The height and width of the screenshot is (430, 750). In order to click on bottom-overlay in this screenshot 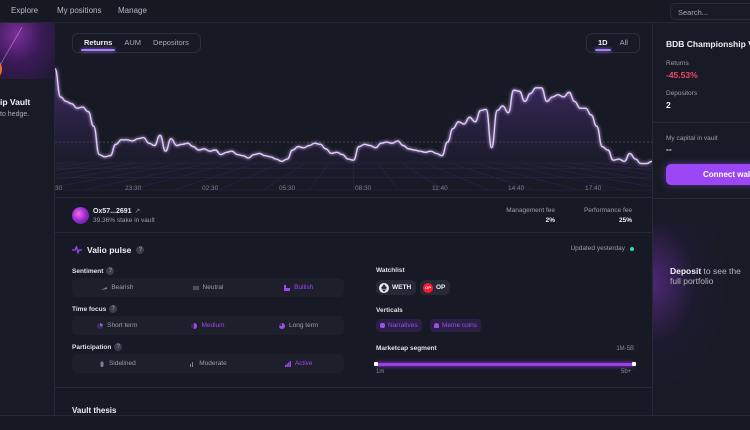, I will do `click(375, 422)`.